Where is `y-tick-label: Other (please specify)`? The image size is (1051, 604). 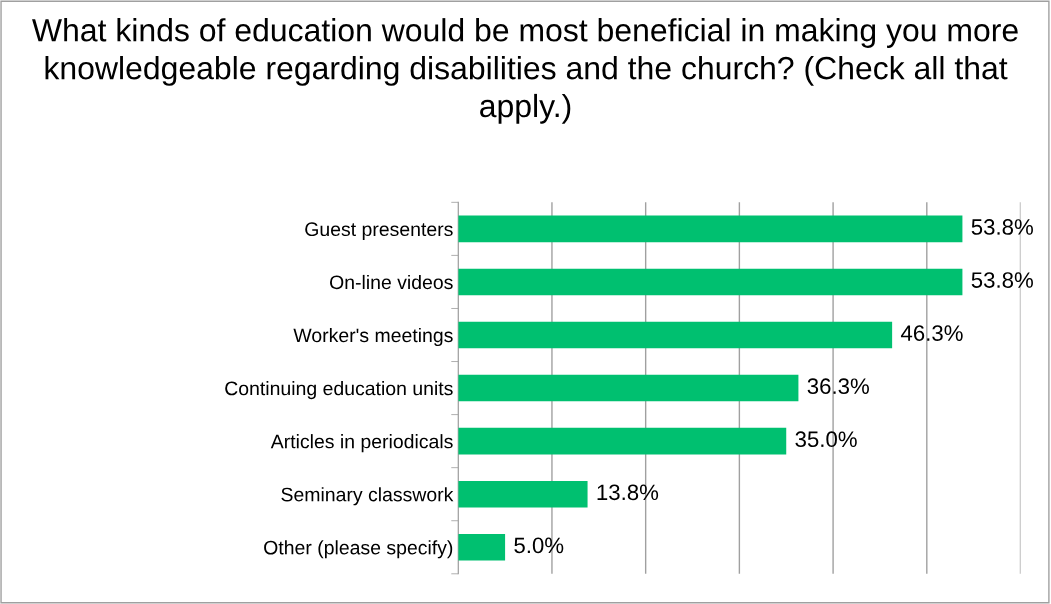 y-tick-label: Other (please specify) is located at coordinates (358, 549).